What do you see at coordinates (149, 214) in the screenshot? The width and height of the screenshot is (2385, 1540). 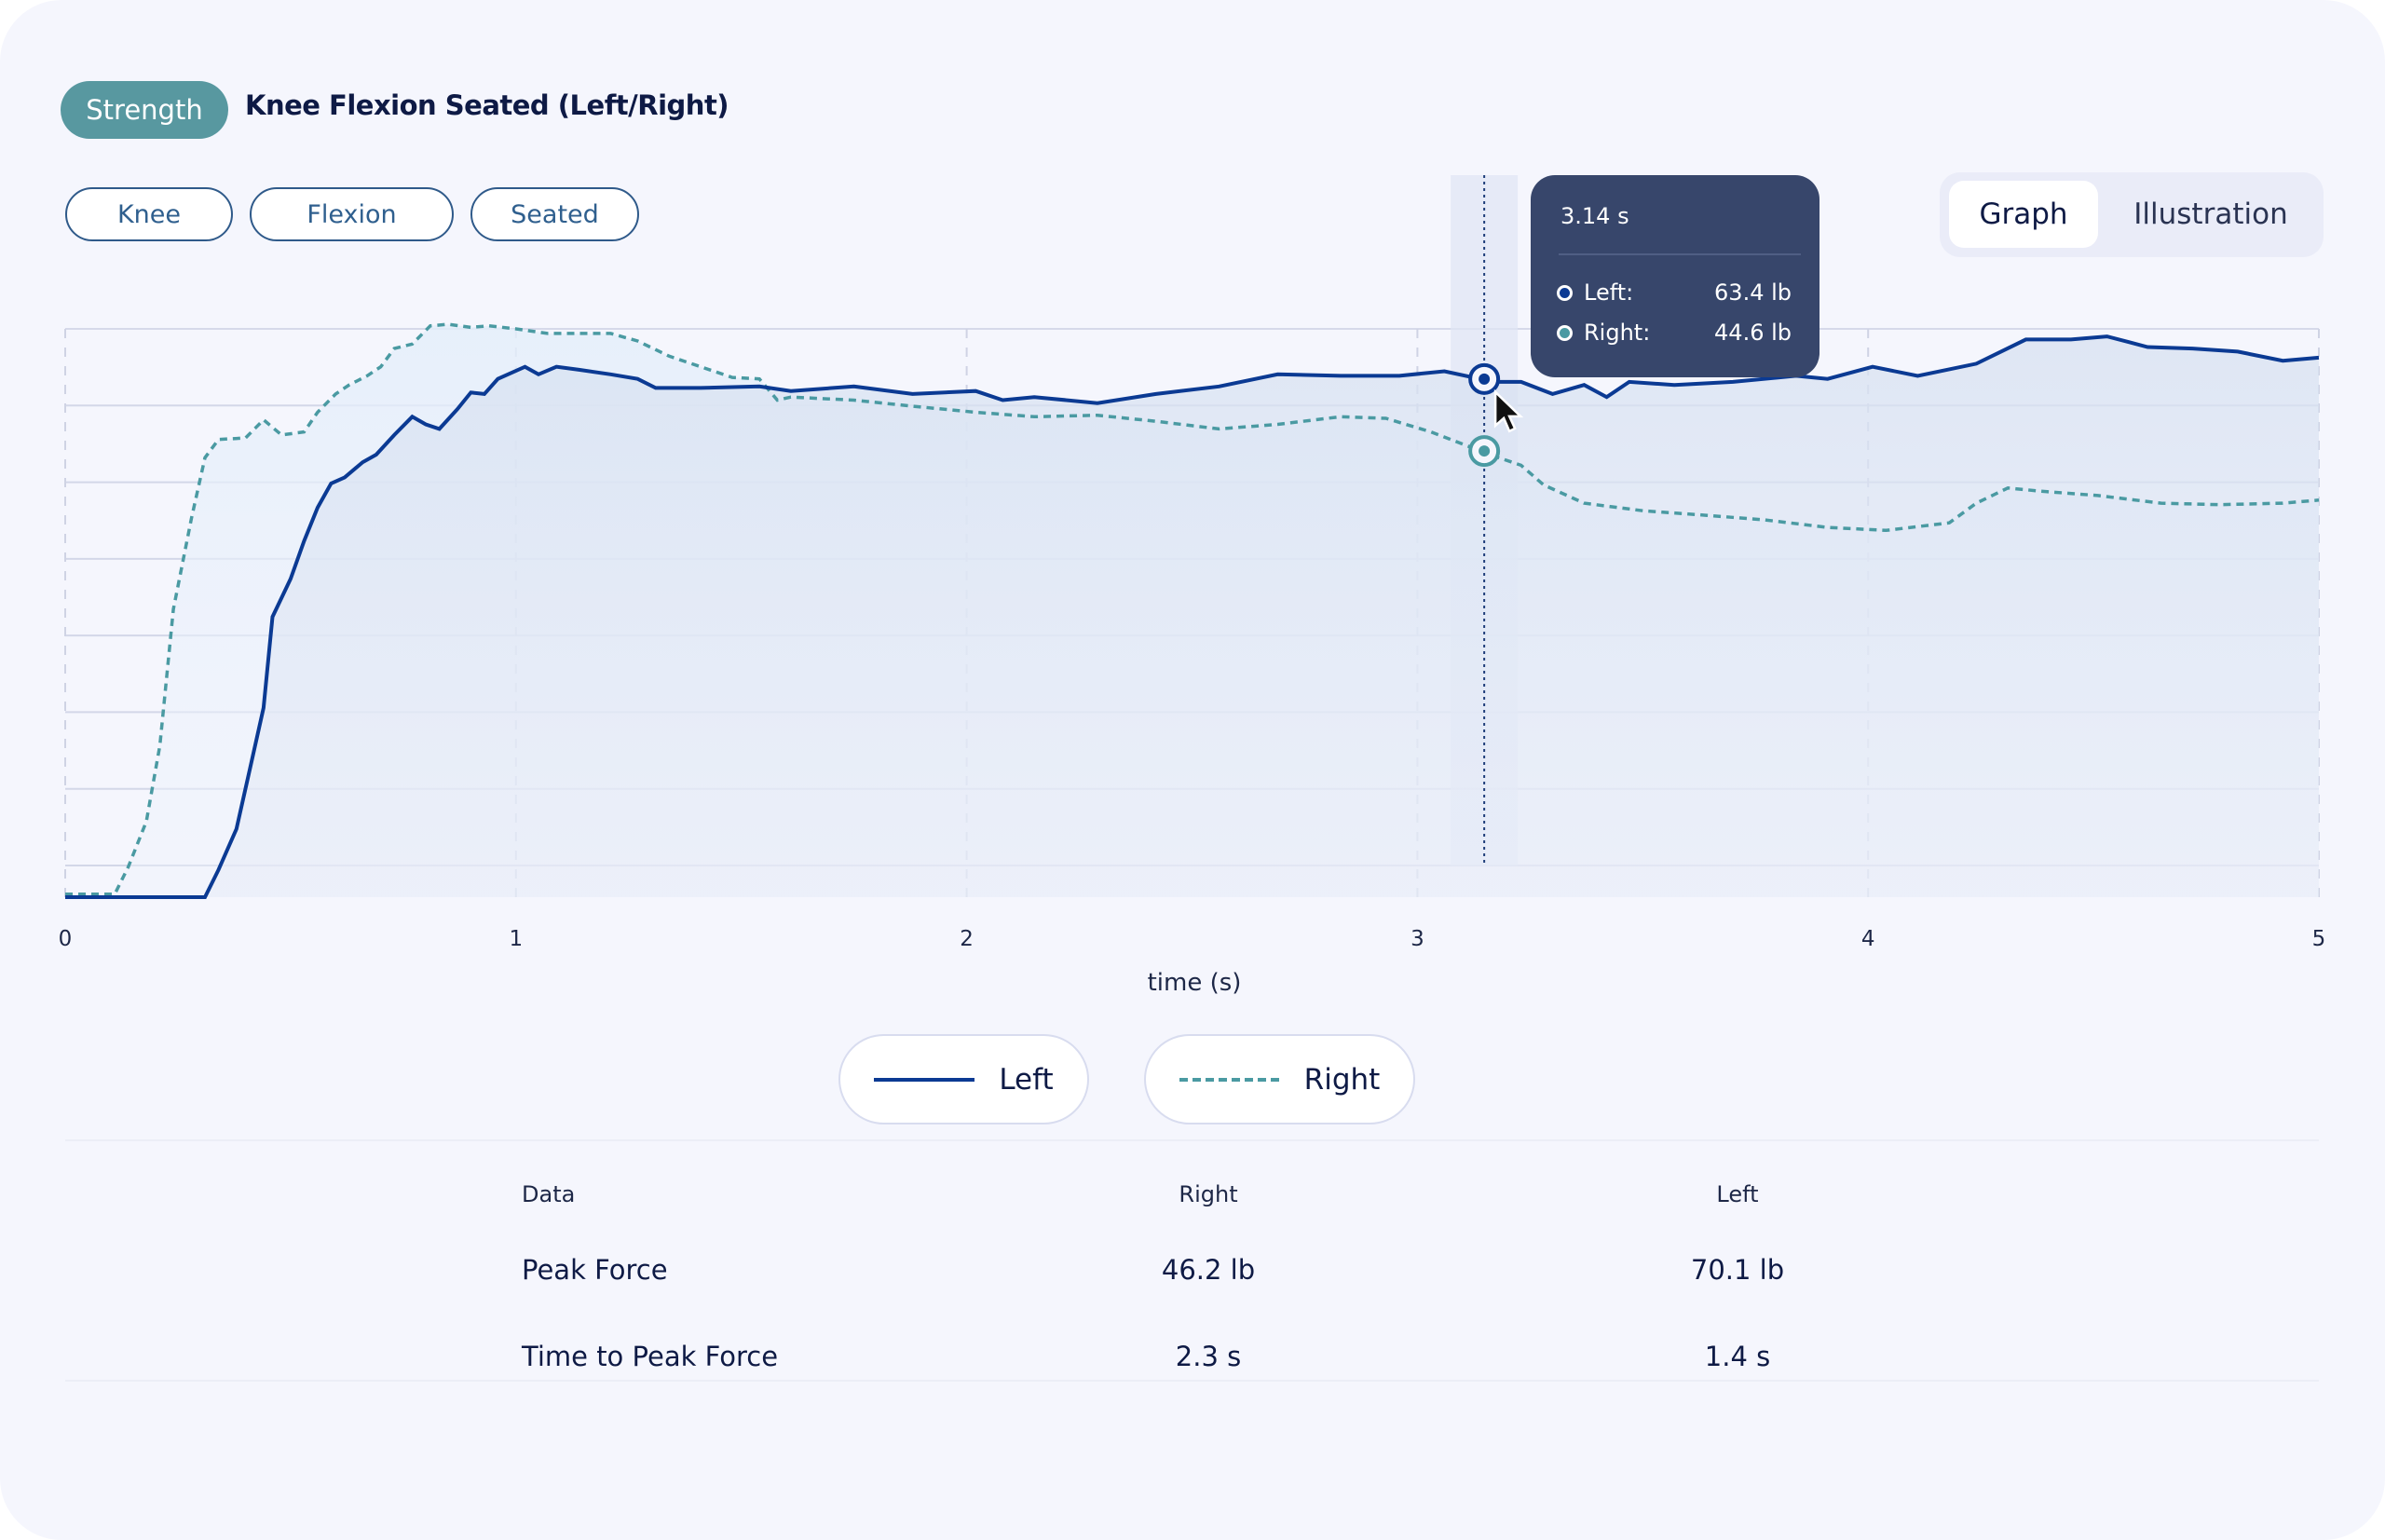 I see `tag-knee: Knee` at bounding box center [149, 214].